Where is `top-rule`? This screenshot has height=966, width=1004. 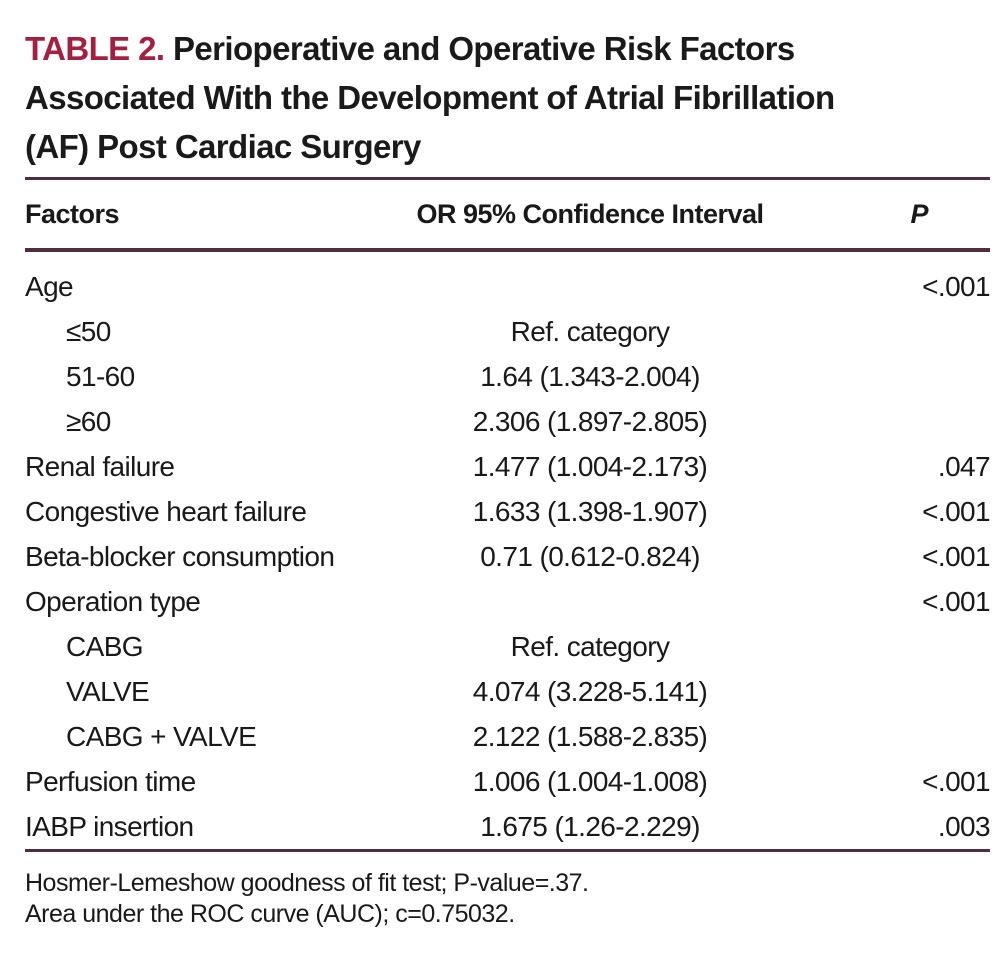 top-rule is located at coordinates (507, 178).